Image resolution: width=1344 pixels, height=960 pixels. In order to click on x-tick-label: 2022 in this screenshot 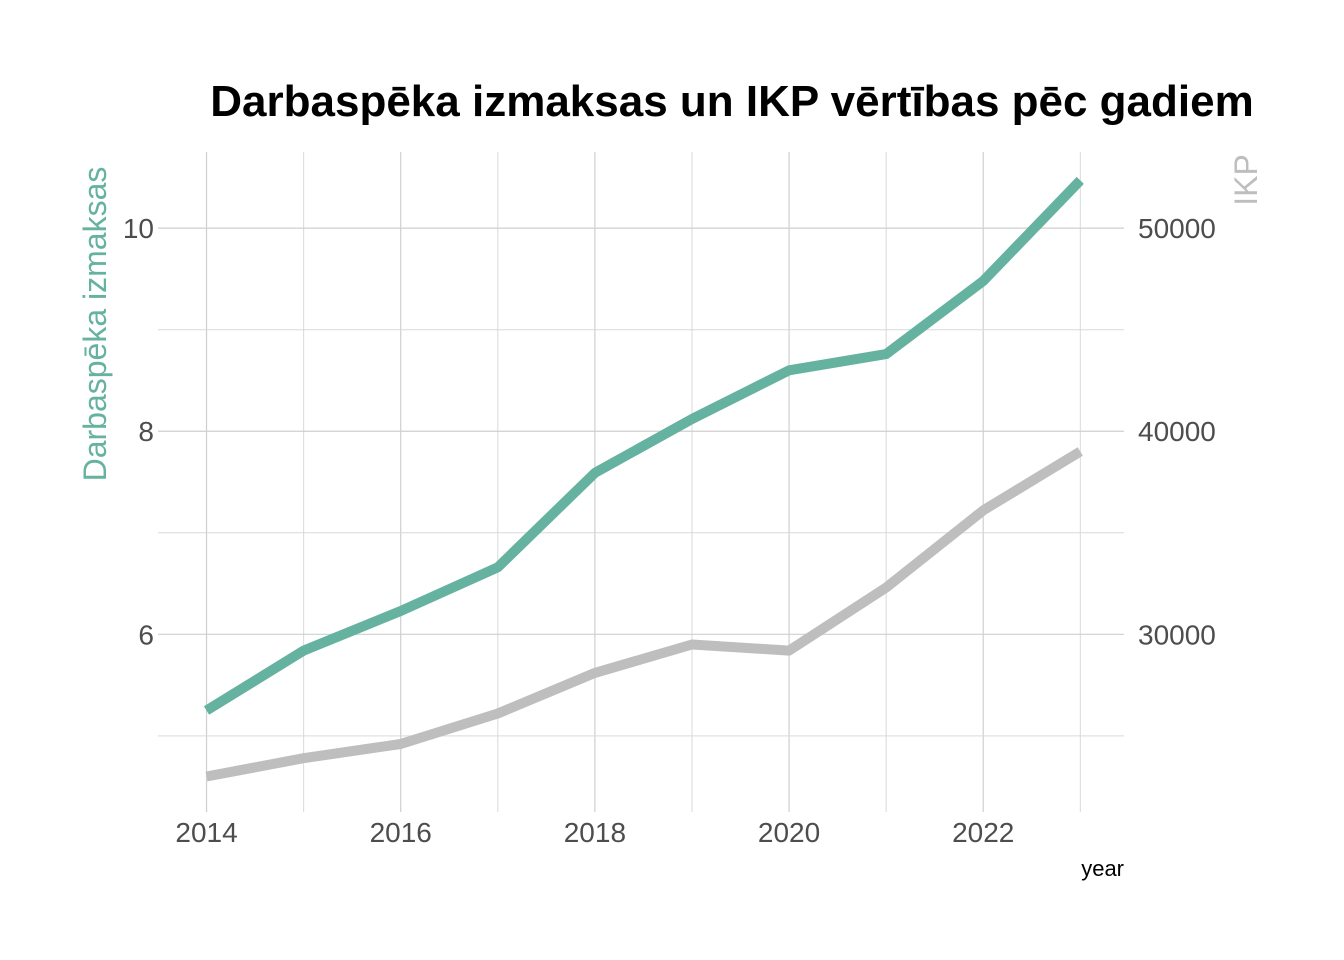, I will do `click(983, 832)`.